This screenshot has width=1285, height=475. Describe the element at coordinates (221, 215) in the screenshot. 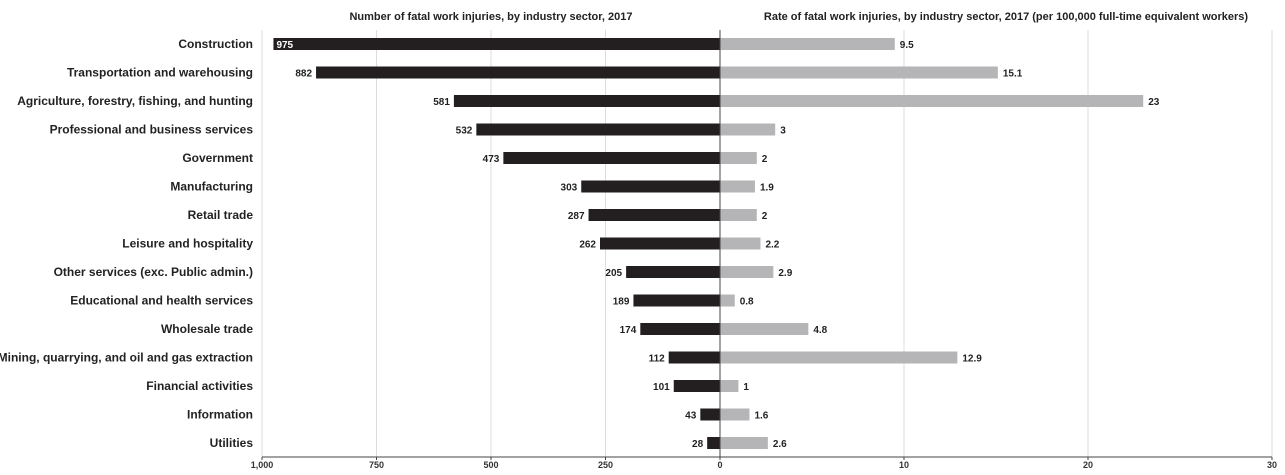

I see `category-label: Retail trade` at that location.